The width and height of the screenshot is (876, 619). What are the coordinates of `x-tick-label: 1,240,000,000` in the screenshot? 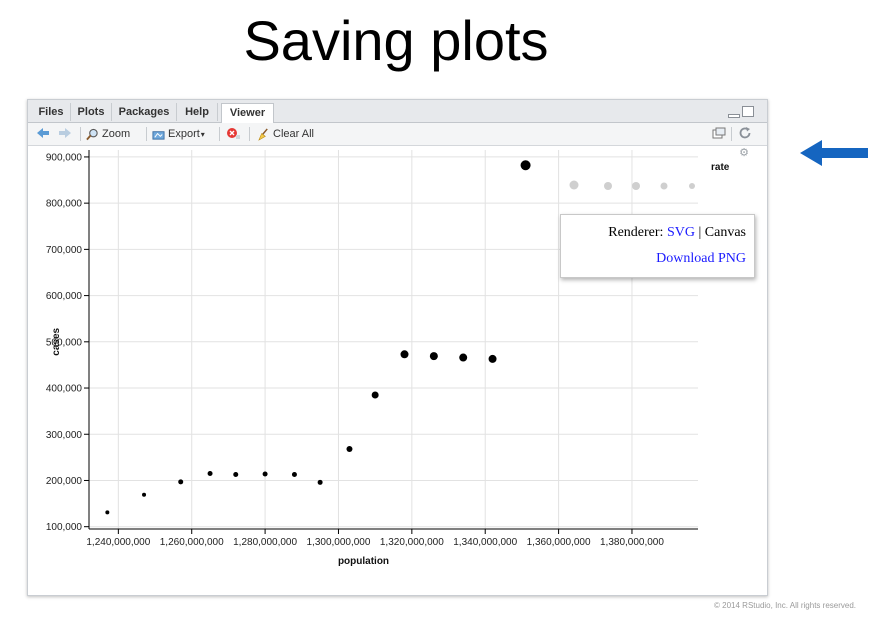 It's located at (118, 542).